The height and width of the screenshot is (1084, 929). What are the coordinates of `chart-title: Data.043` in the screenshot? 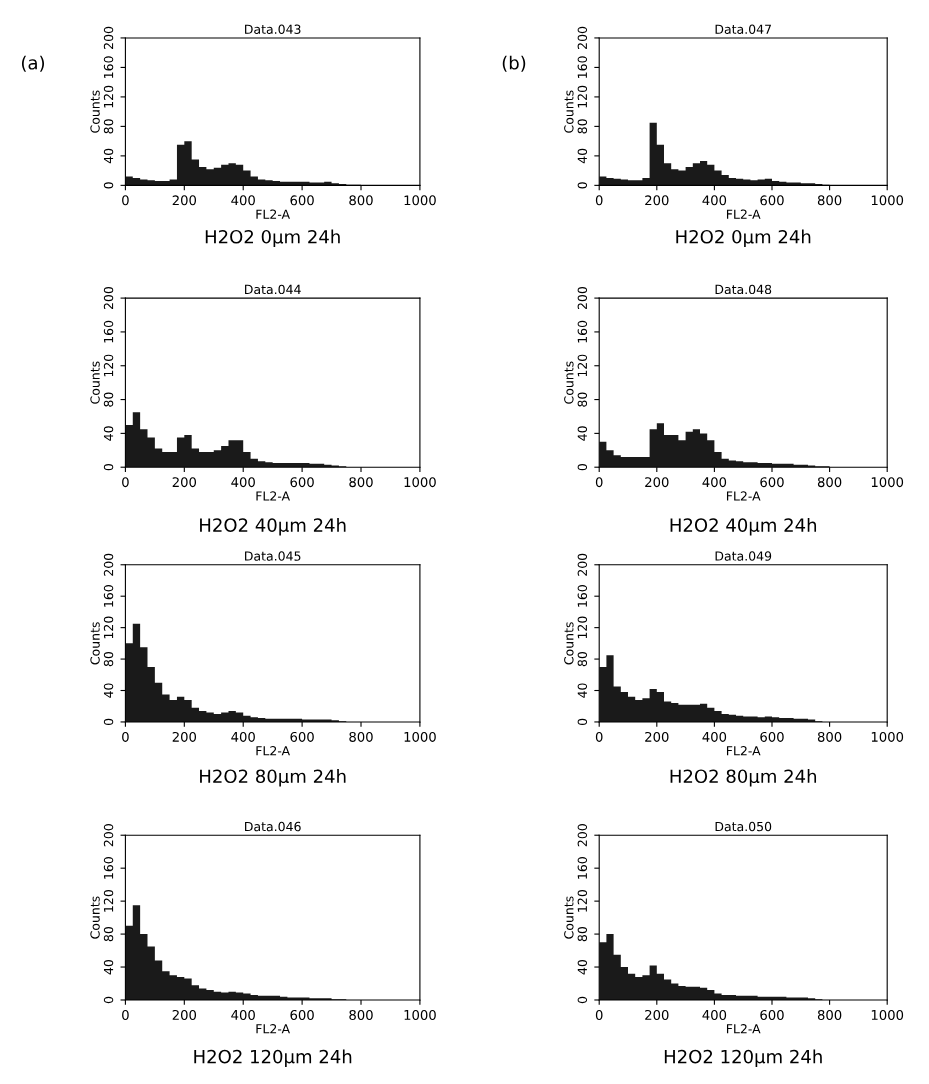 It's located at (273, 29).